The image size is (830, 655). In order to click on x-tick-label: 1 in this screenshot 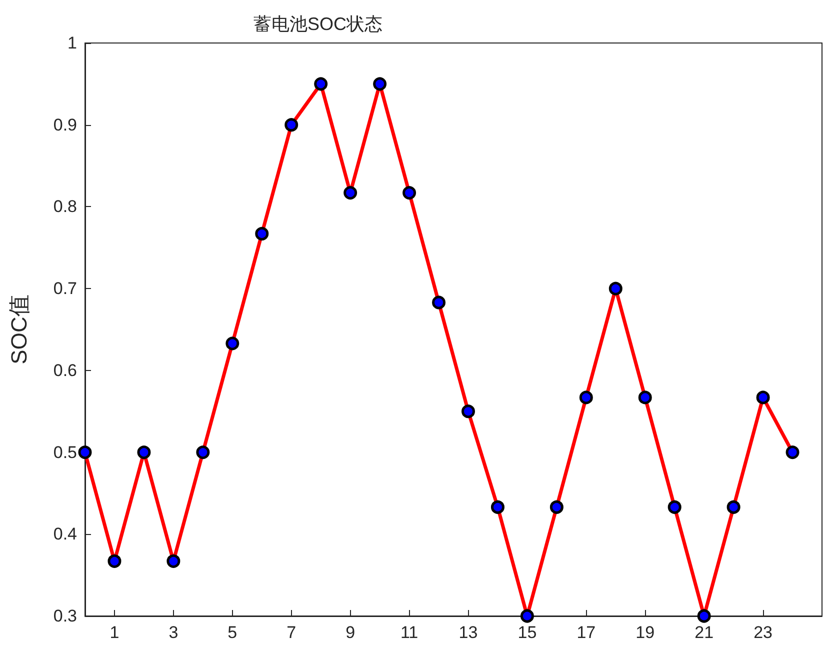, I will do `click(115, 632)`.